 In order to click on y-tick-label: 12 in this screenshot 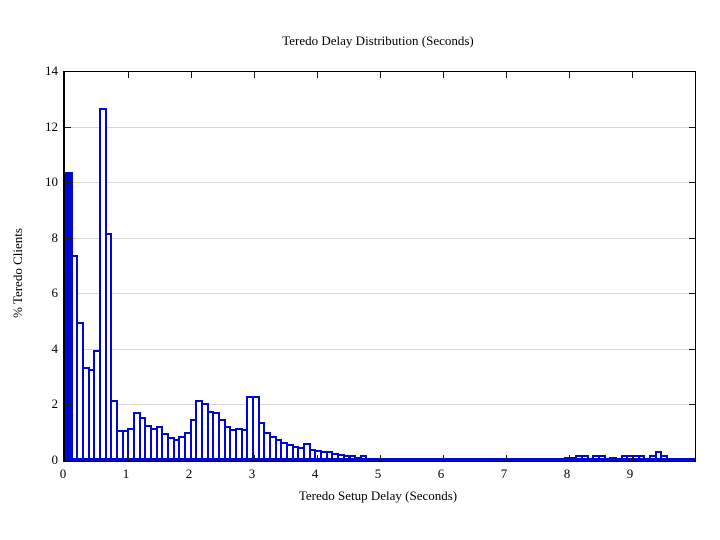, I will do `click(51, 126)`.